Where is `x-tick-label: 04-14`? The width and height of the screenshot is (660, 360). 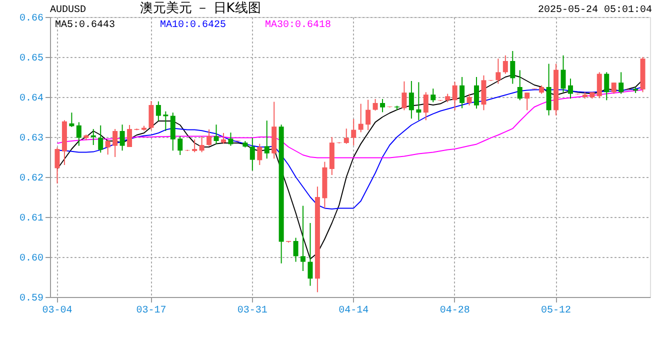 x-tick-label: 04-14 is located at coordinates (353, 311).